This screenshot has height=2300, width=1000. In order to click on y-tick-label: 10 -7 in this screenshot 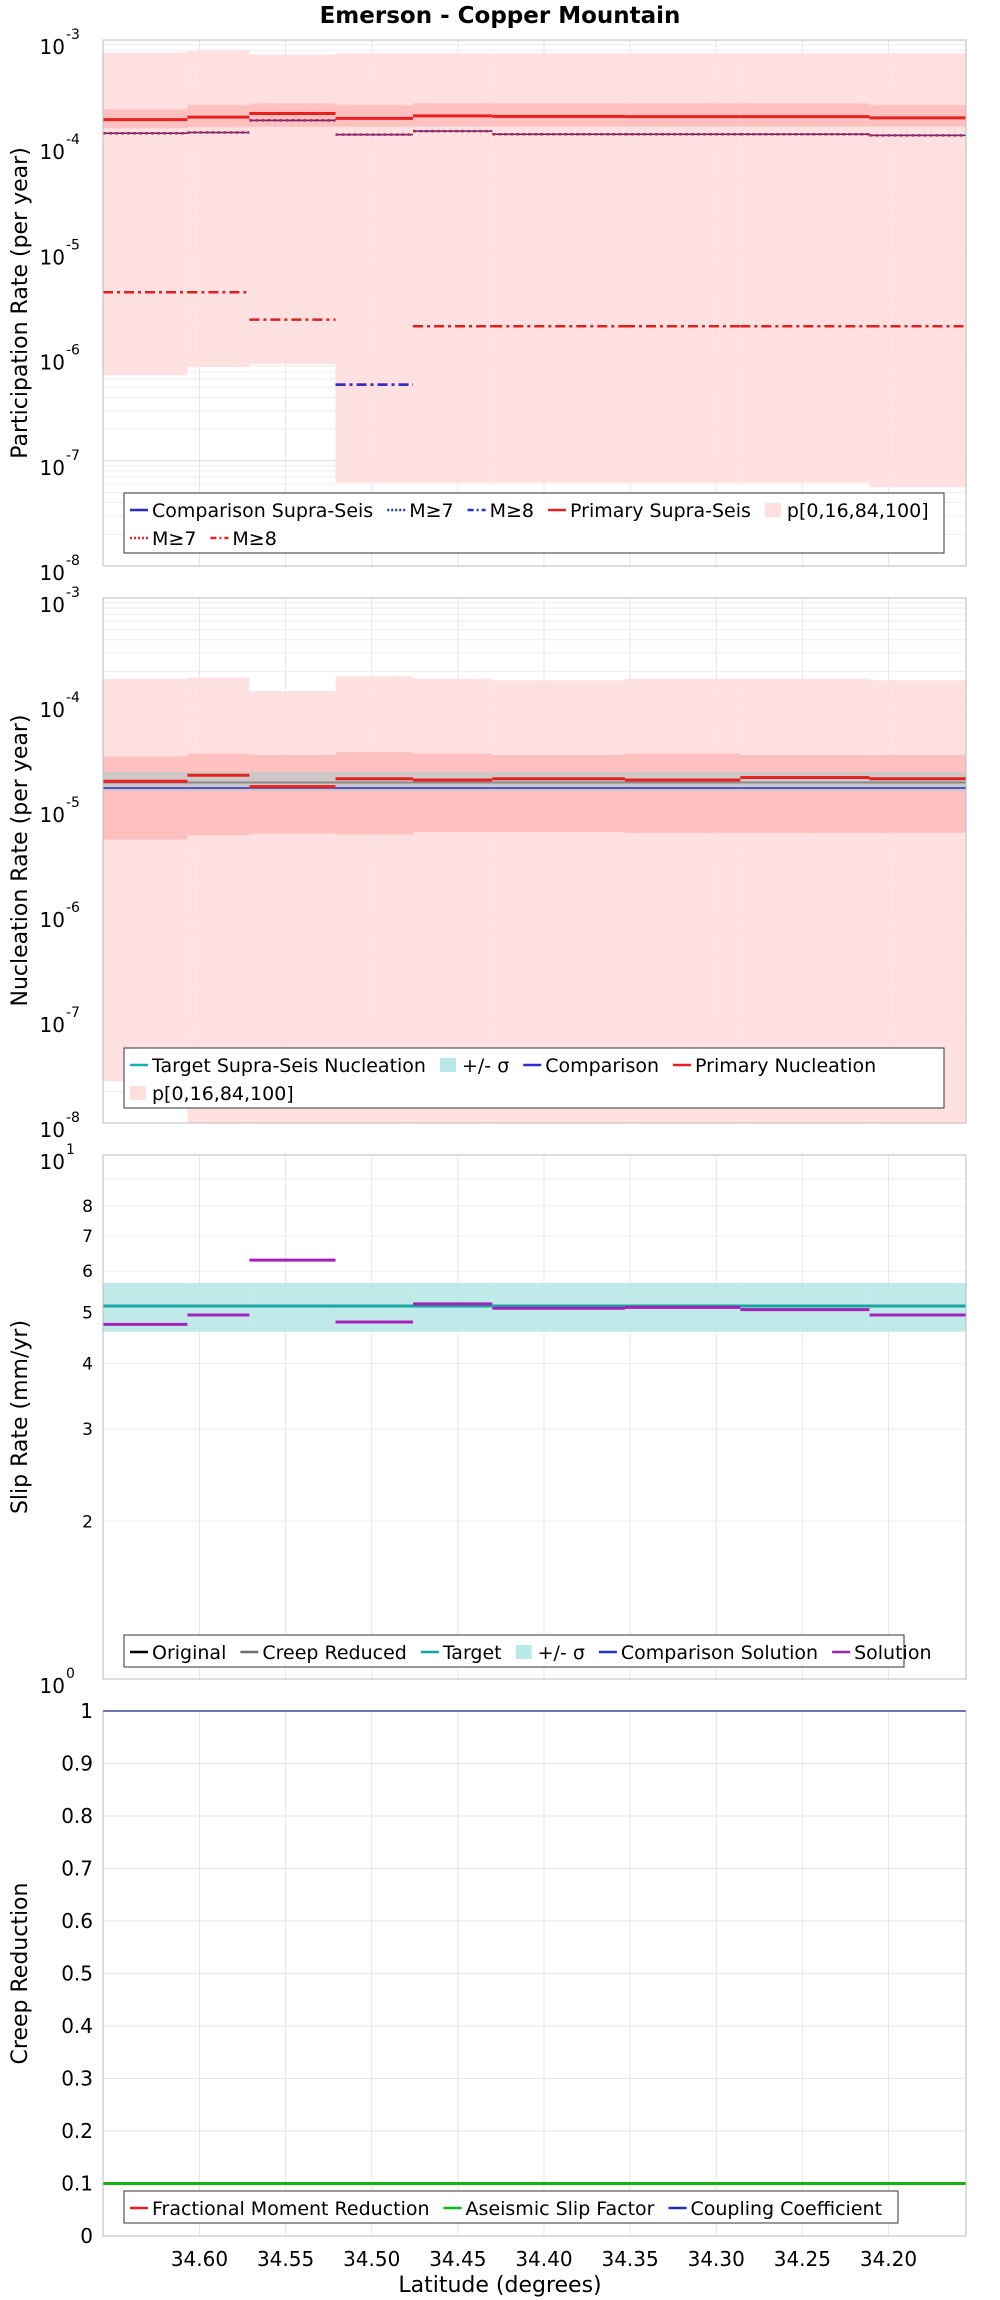, I will do `click(60, 464)`.